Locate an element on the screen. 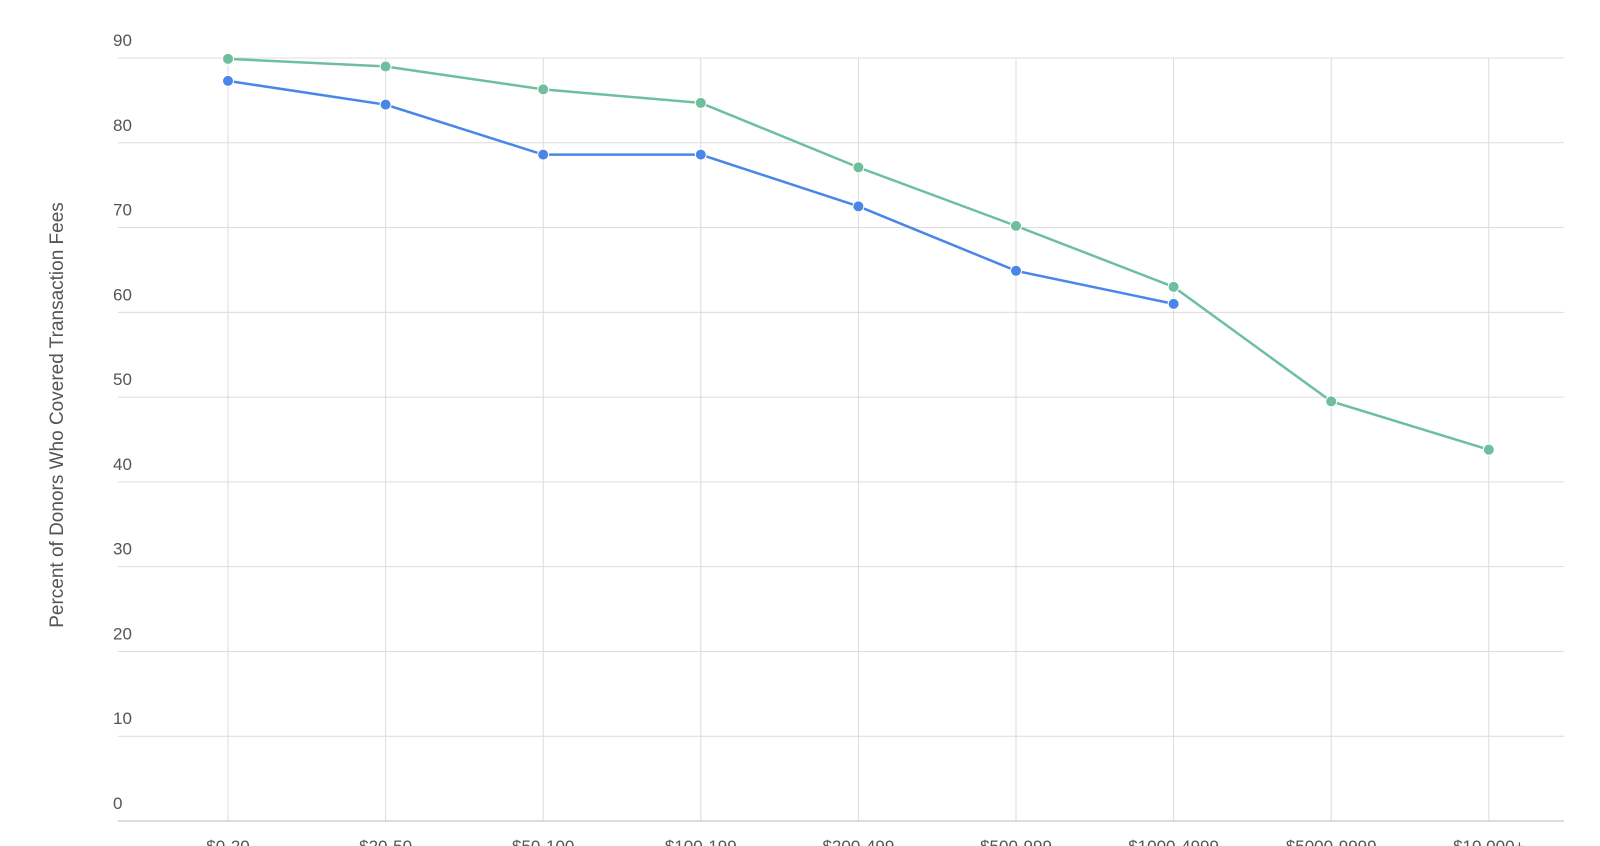 The width and height of the screenshot is (1600, 846). x-tick-label: $200-499 is located at coordinates (858, 841).